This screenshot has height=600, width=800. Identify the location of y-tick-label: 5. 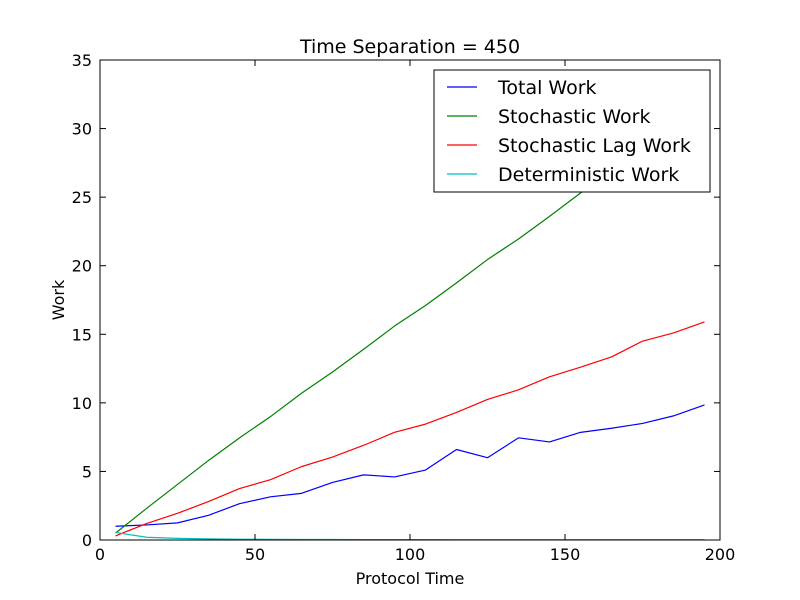
(87, 471).